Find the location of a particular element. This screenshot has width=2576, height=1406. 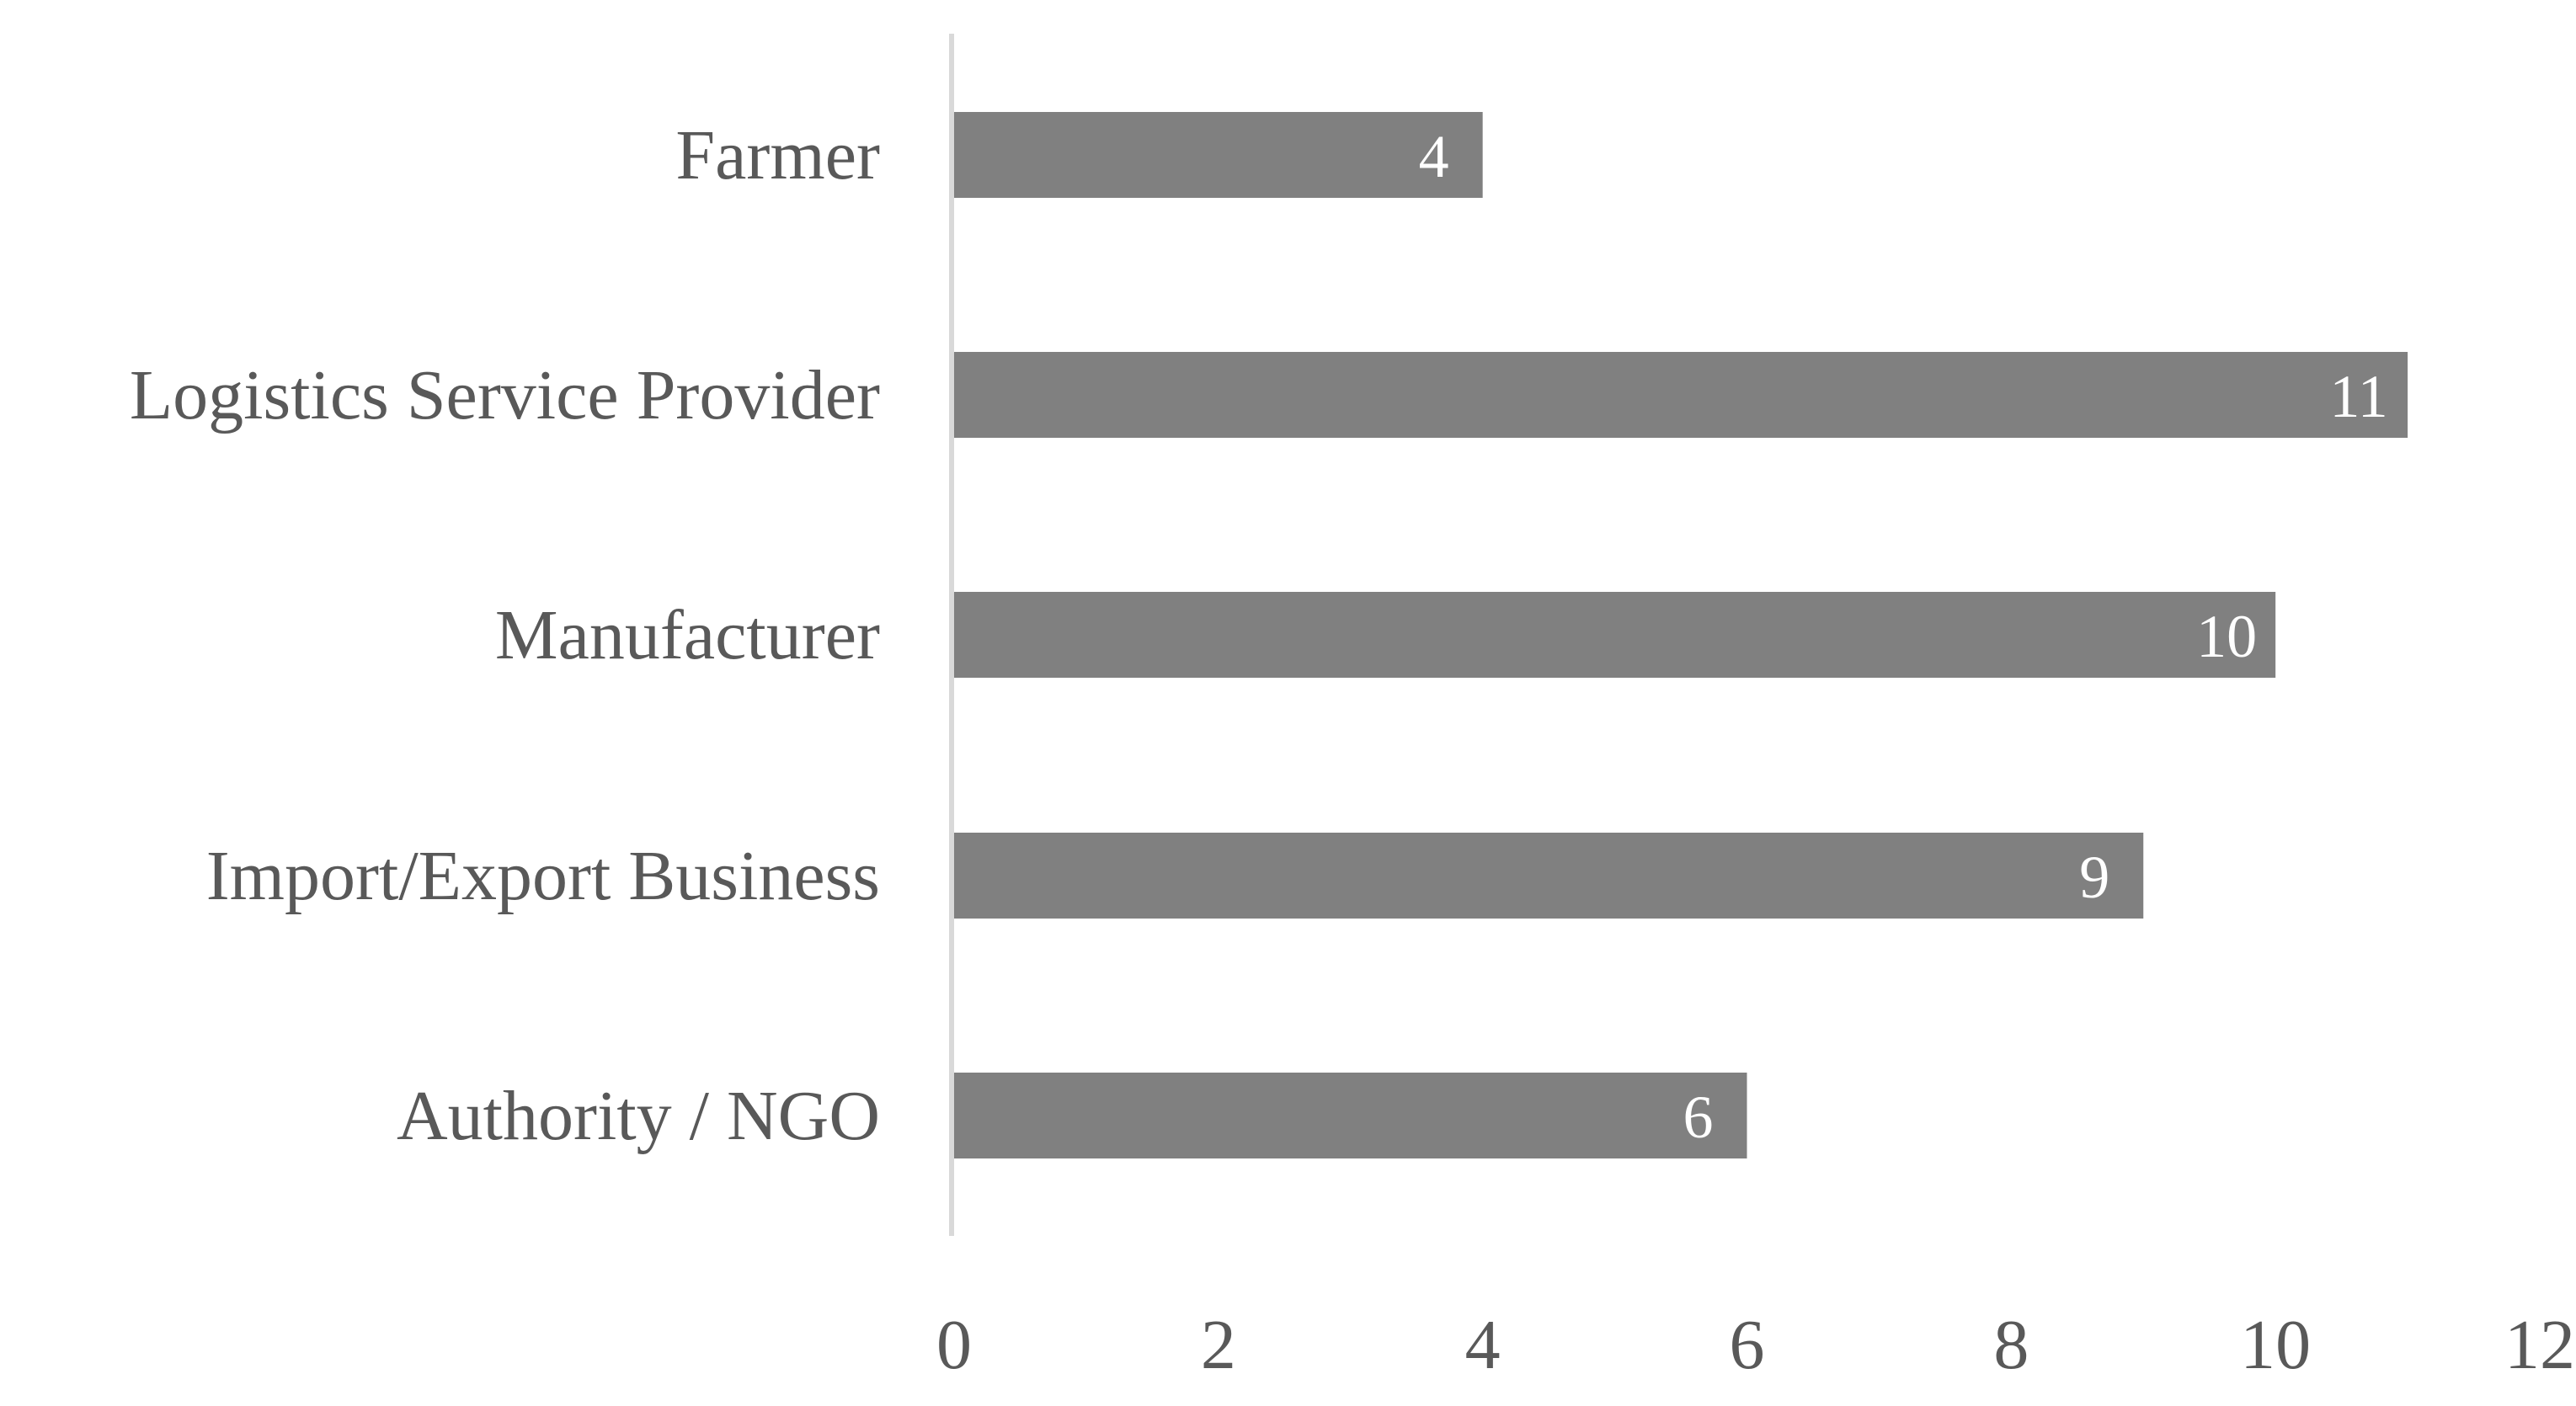

data-label-import-export-business: 9 is located at coordinates (2094, 877).